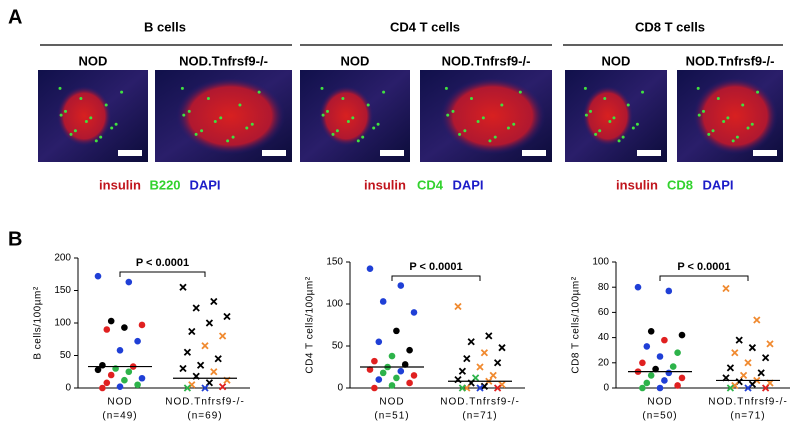 The width and height of the screenshot is (800, 429). What do you see at coordinates (66, 355) in the screenshot?
I see `y-tick-label: 50` at bounding box center [66, 355].